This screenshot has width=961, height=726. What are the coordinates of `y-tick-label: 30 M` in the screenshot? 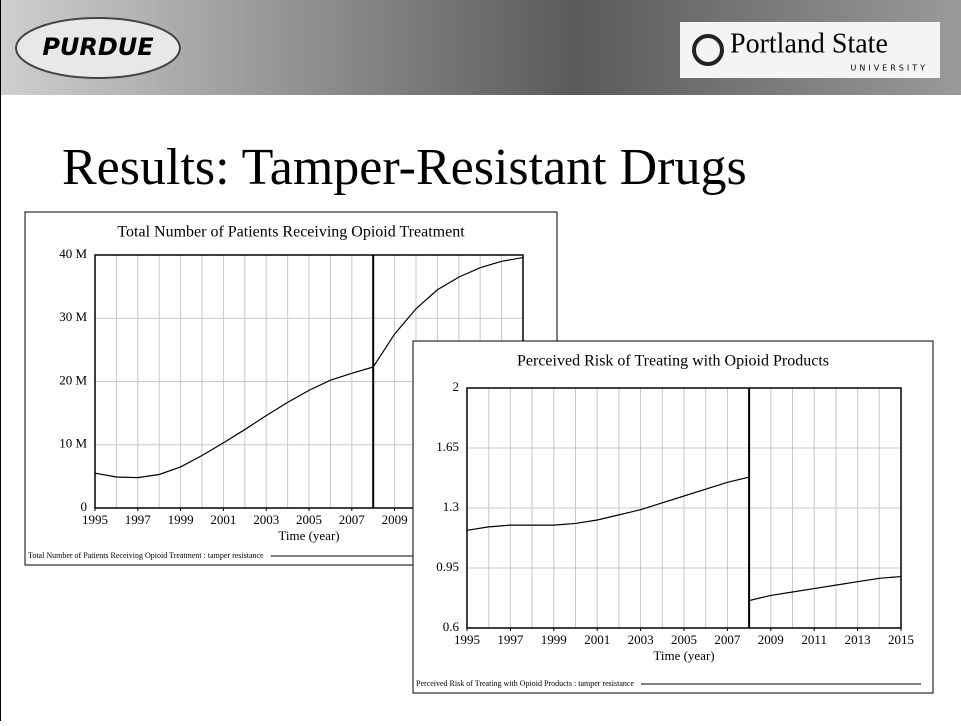 It's located at (73, 316).